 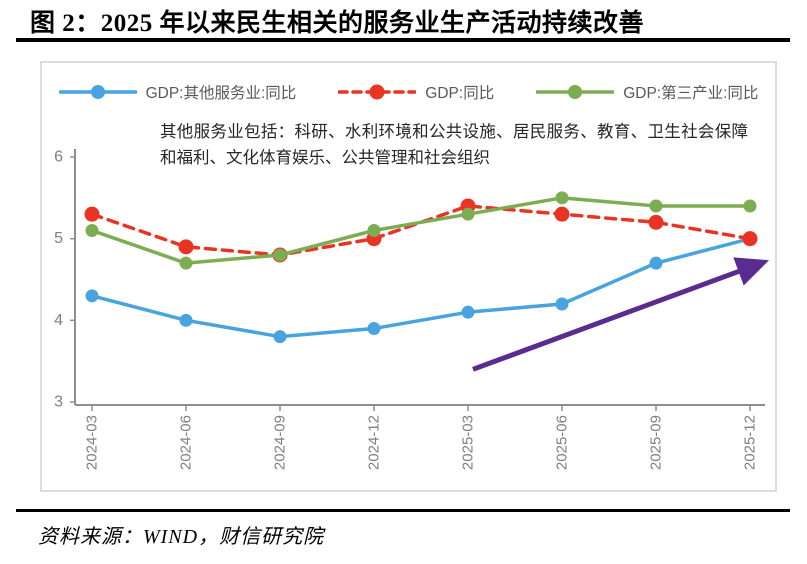 What do you see at coordinates (403, 510) in the screenshot?
I see `source-divider` at bounding box center [403, 510].